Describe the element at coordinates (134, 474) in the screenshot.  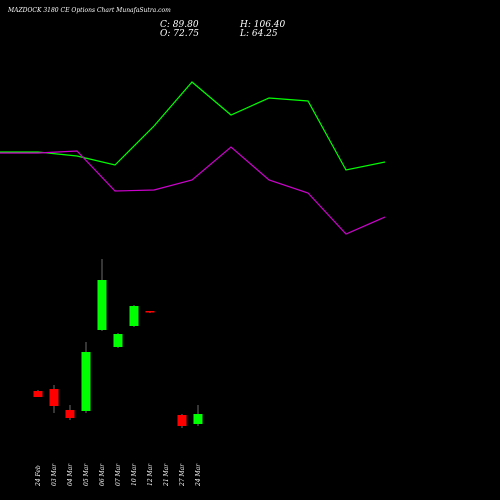
I see `x-tick-label: 10 Mar` at that location.